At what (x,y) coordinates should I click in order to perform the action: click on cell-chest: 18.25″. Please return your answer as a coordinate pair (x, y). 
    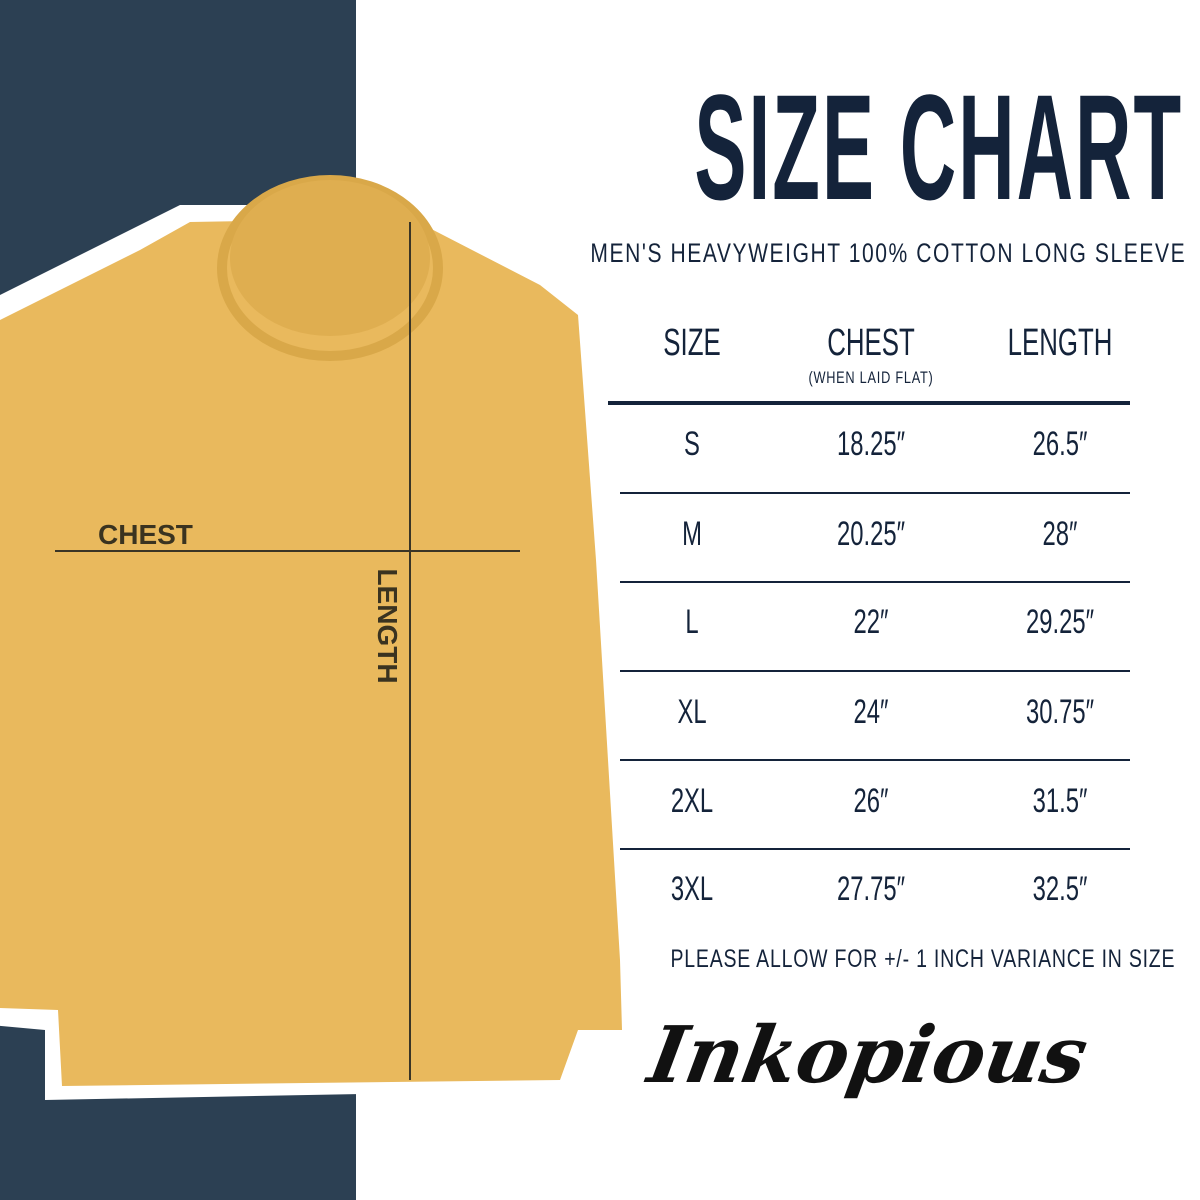
    Looking at the image, I should click on (871, 444).